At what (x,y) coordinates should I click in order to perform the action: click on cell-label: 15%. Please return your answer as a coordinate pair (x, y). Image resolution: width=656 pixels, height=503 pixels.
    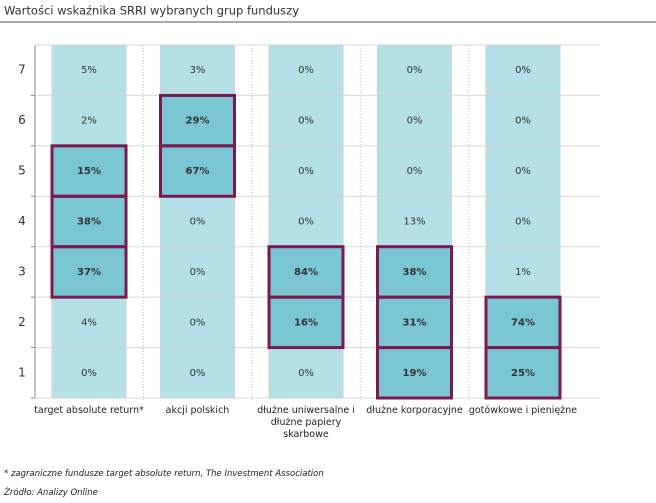
    Looking at the image, I should click on (89, 171).